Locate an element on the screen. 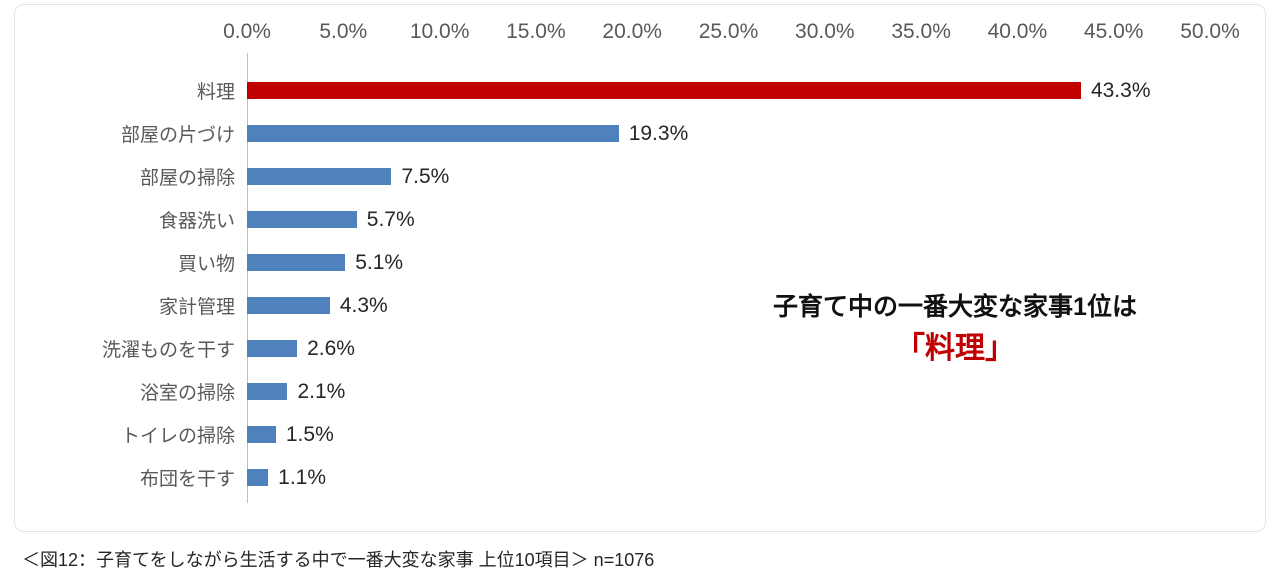  chart-row: トイレの掃除 1.5% is located at coordinates (640, 434).